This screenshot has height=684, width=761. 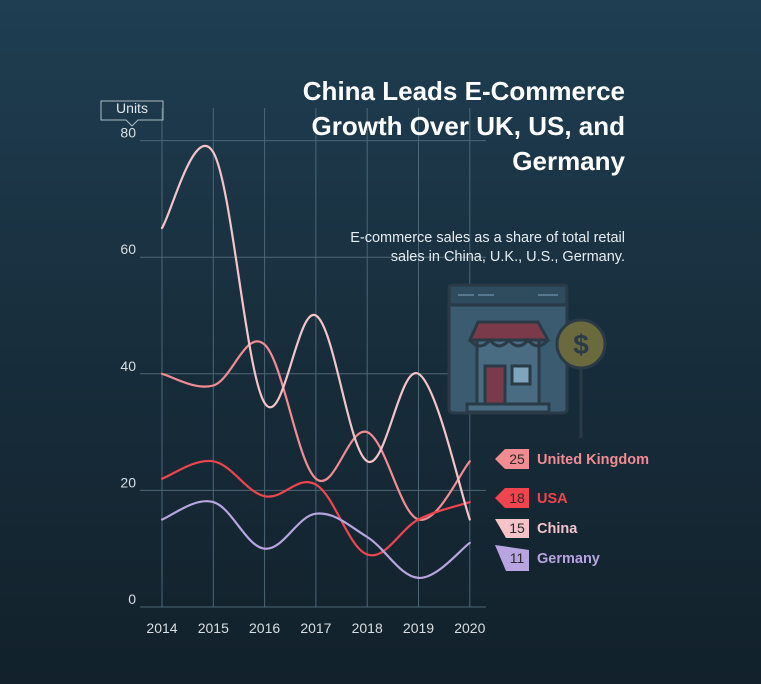 What do you see at coordinates (531, 498) in the screenshot?
I see `legend-item-usa: 18 USA` at bounding box center [531, 498].